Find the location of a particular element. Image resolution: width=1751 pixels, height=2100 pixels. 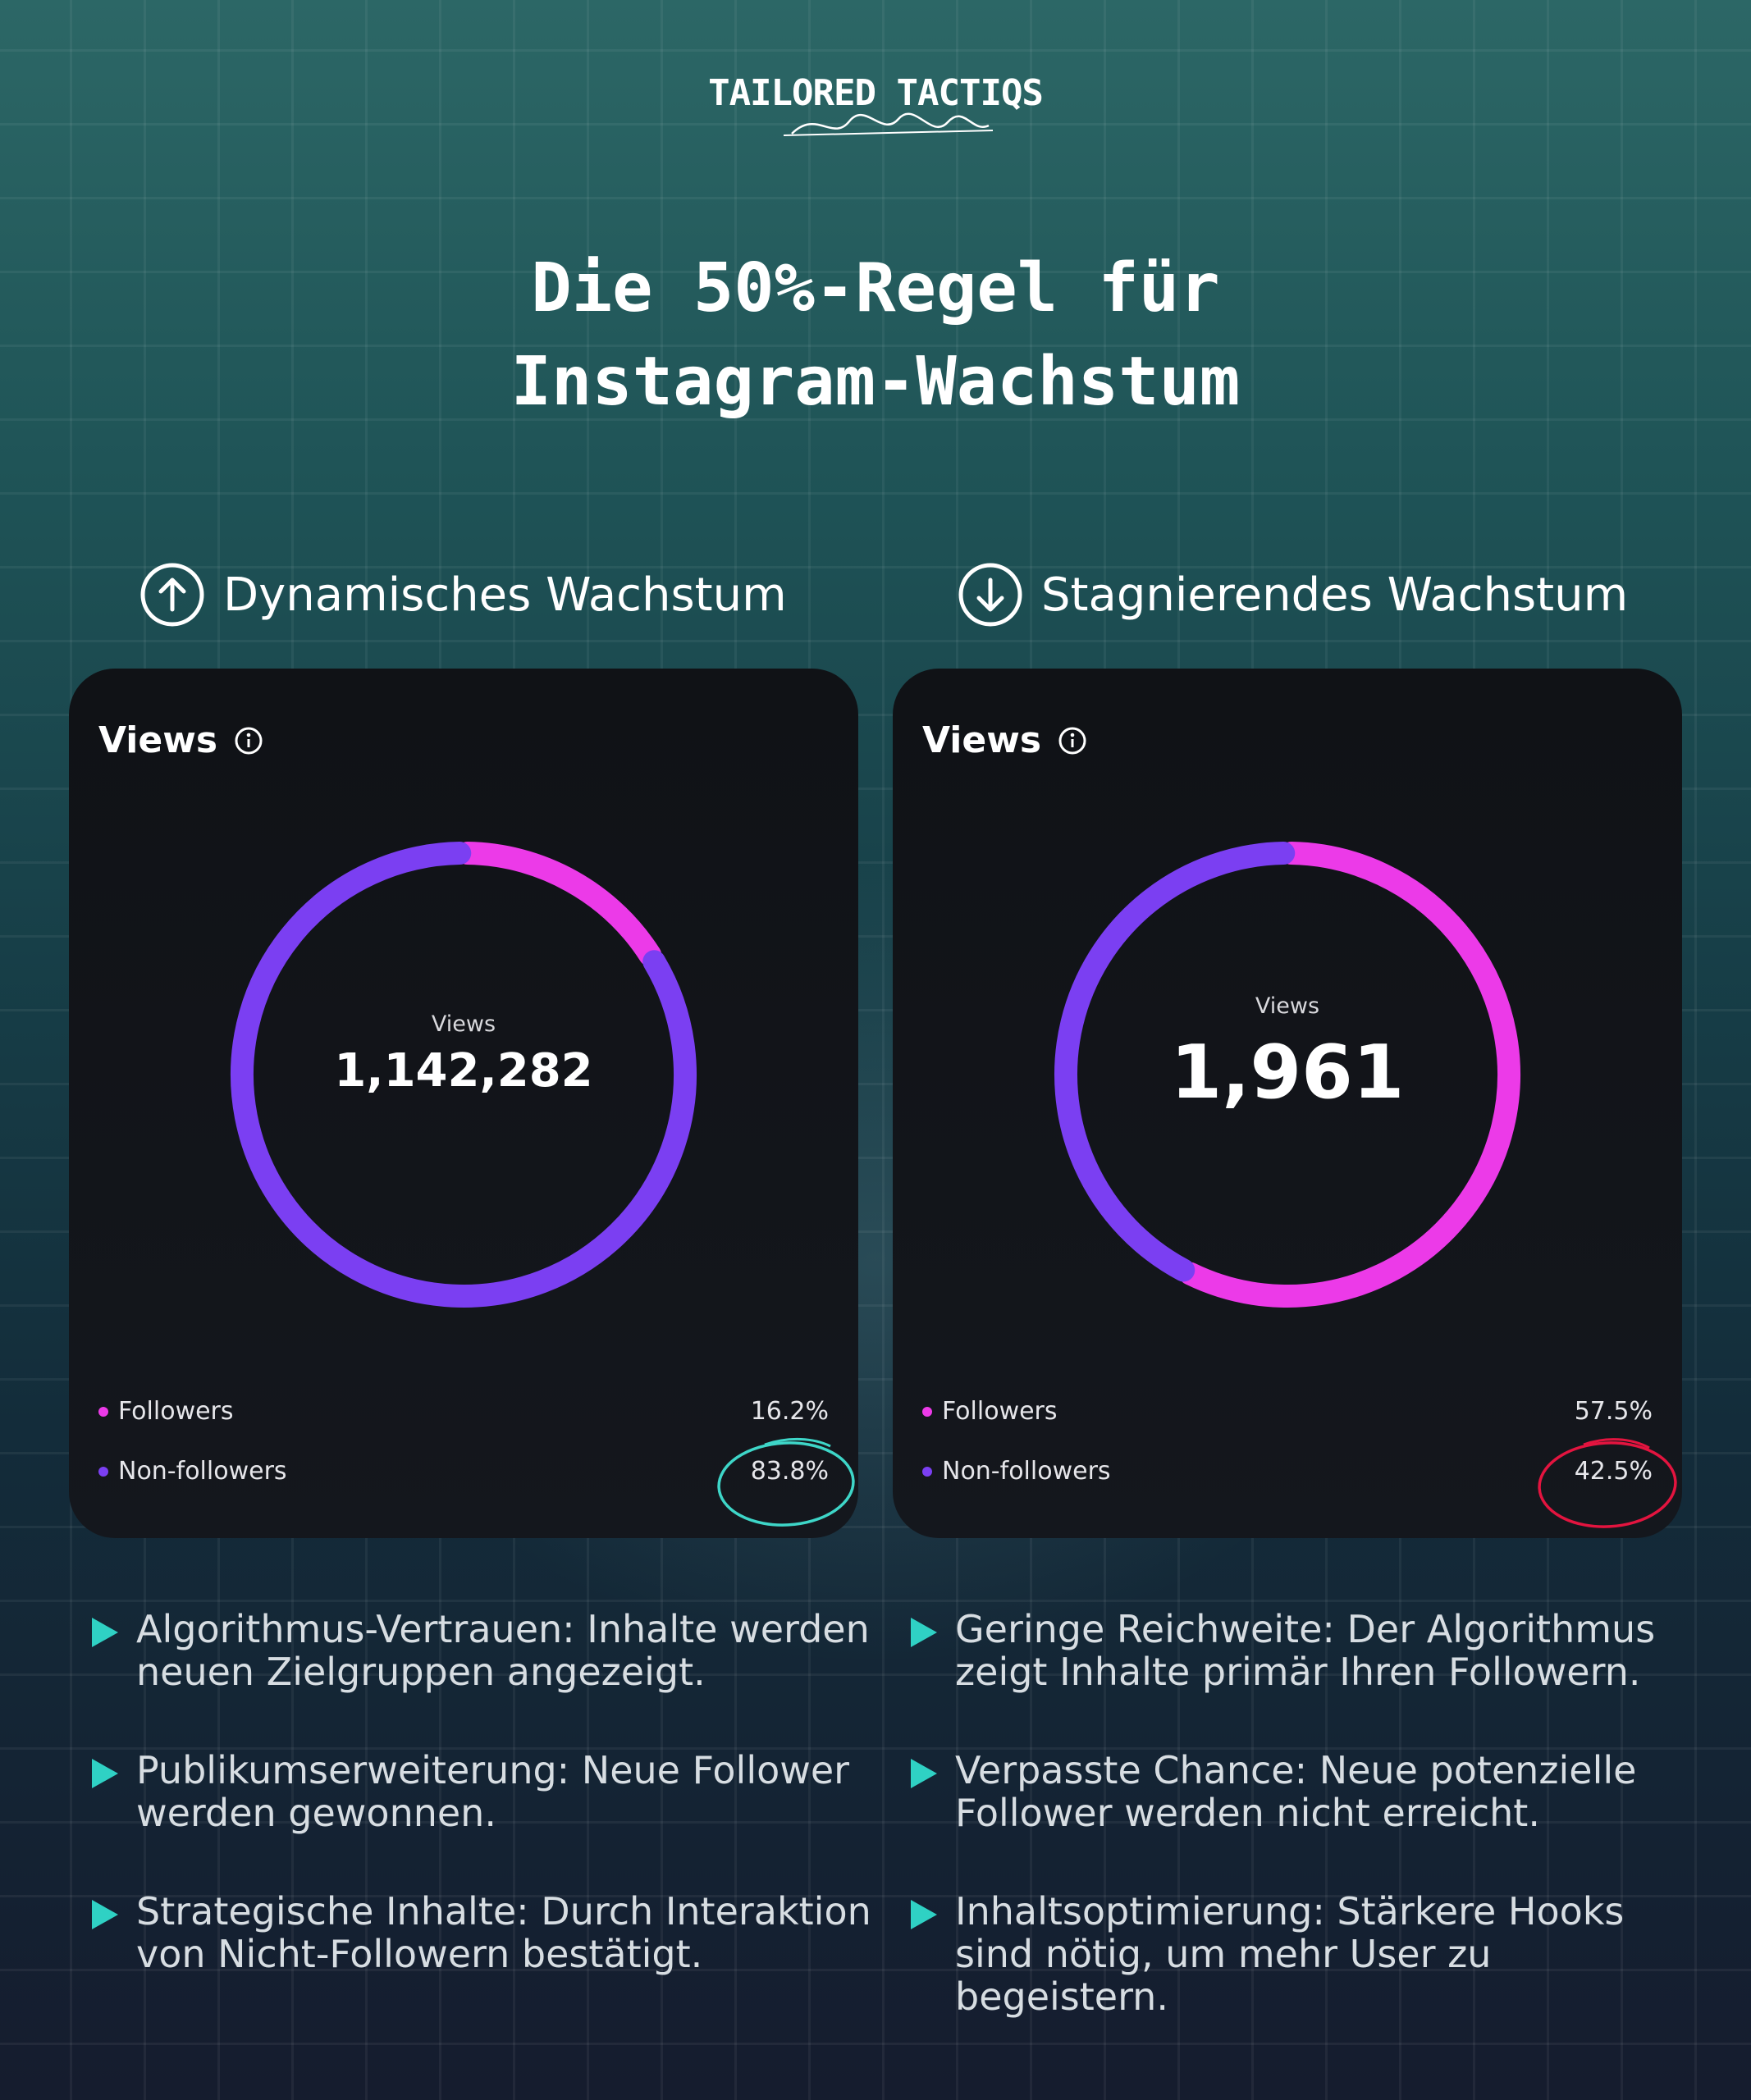

right-section-heading: Stagnierendes Wachstum is located at coordinates (1293, 595).